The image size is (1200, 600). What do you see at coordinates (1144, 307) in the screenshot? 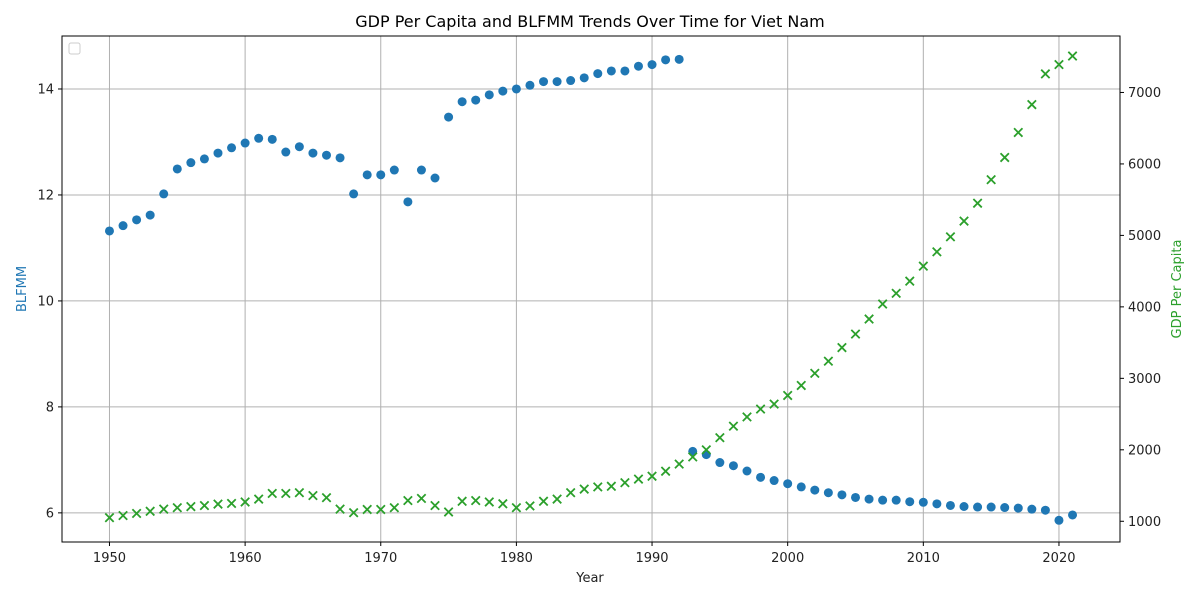
I see `y-right-tick-label: 4000` at bounding box center [1144, 307].